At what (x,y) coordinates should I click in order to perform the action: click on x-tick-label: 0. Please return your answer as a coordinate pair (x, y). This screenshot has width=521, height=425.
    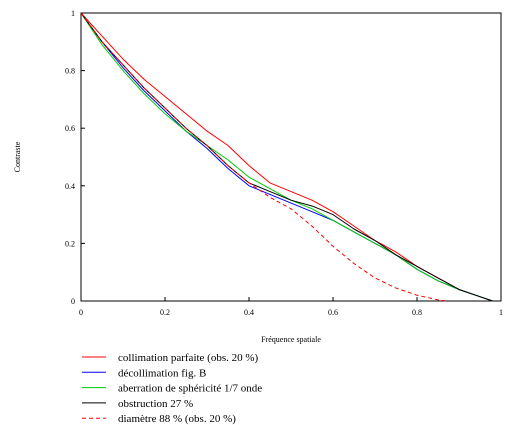
    Looking at the image, I should click on (81, 312).